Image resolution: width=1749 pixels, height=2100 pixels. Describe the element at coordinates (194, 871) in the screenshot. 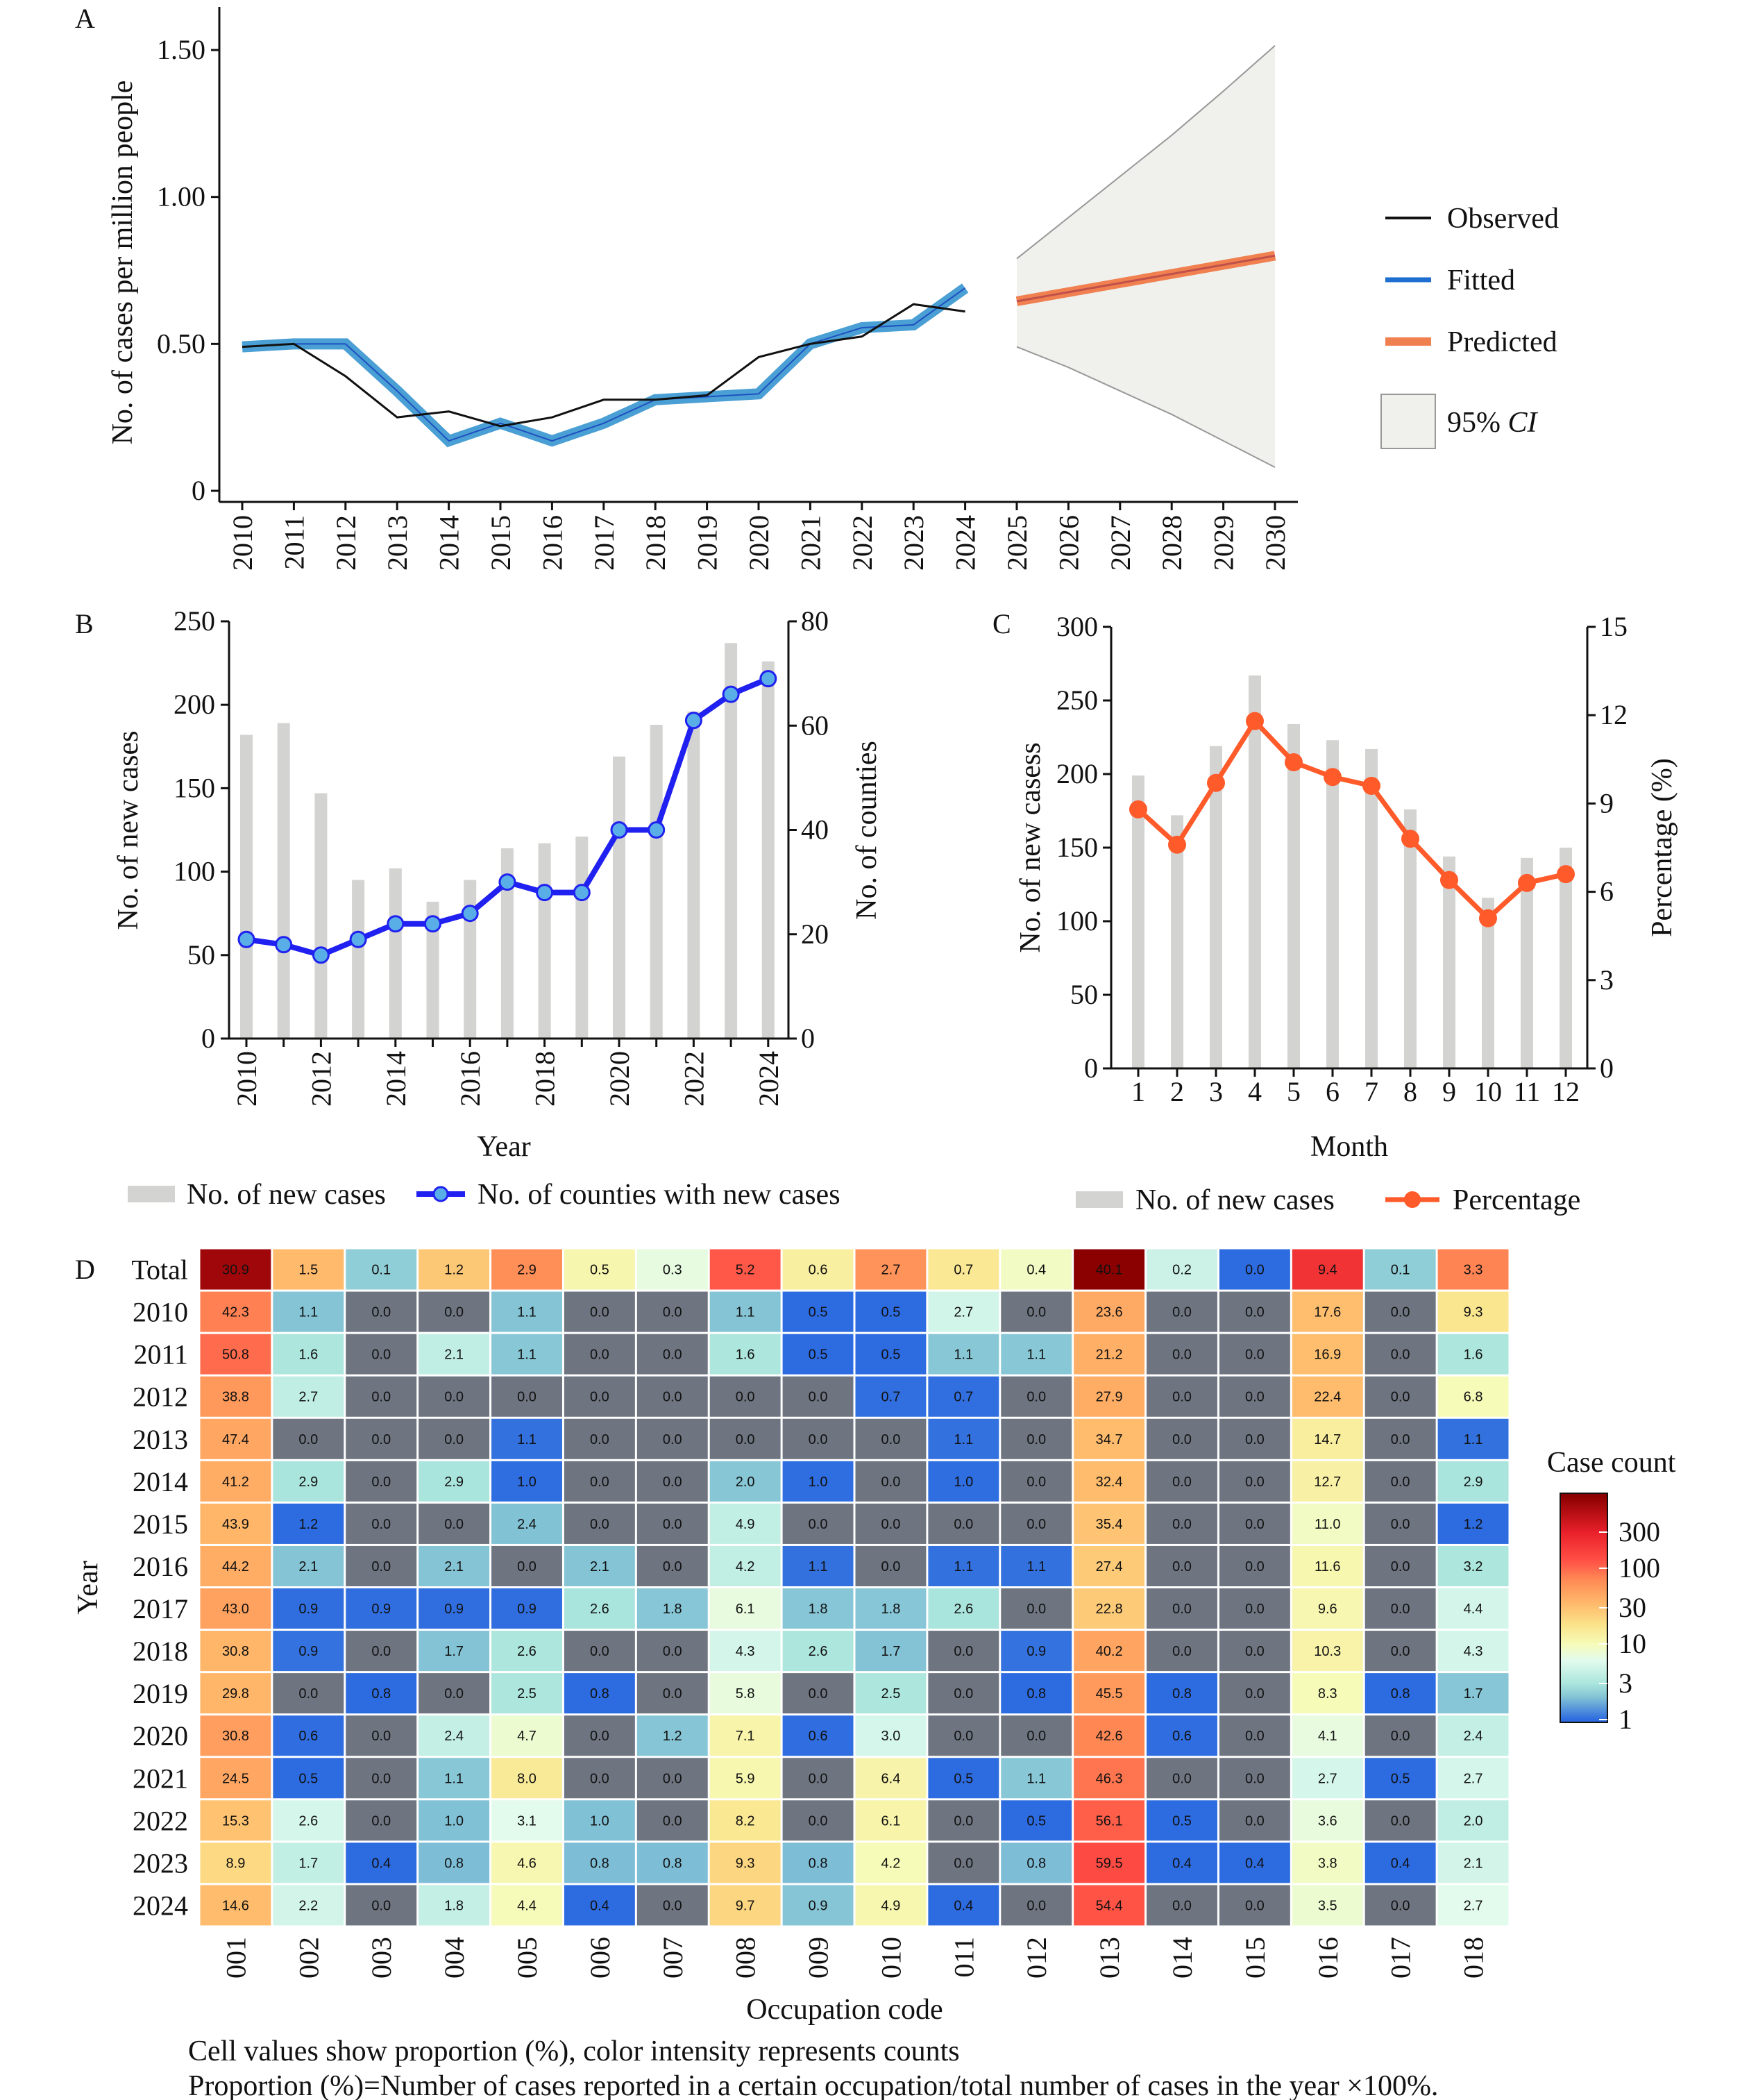

I see `b-y-tick-label-left: 100` at that location.